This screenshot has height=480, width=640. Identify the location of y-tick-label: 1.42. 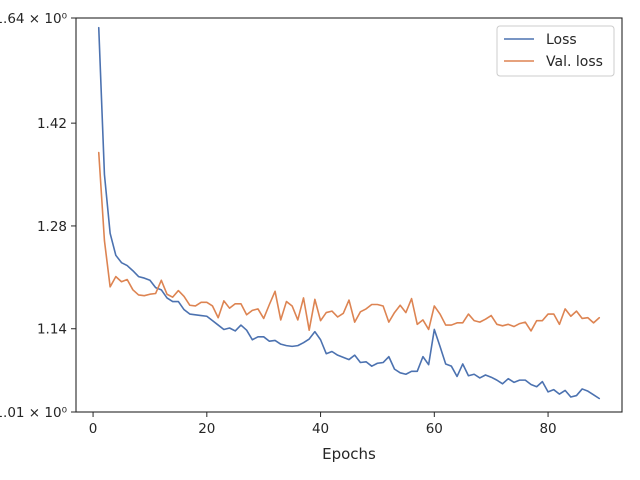
(52, 124).